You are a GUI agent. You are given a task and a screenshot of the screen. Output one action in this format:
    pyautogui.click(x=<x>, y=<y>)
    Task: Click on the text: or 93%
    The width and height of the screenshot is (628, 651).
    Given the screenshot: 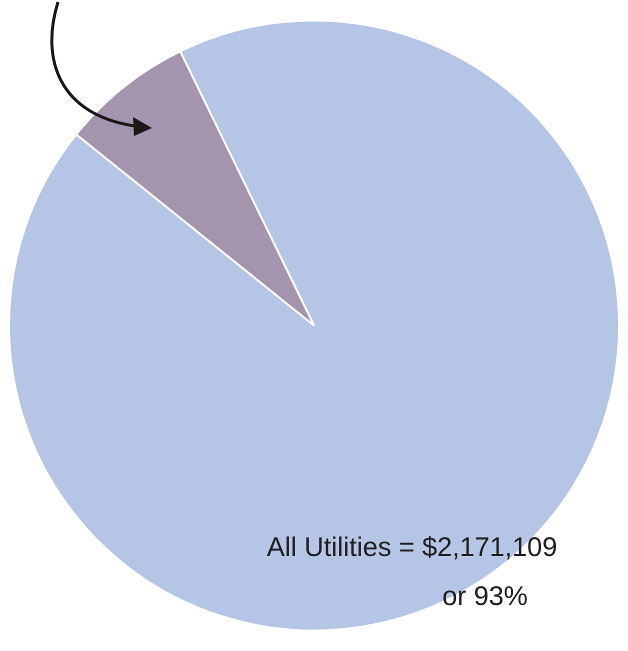 What is the action you would take?
    pyautogui.click(x=485, y=596)
    